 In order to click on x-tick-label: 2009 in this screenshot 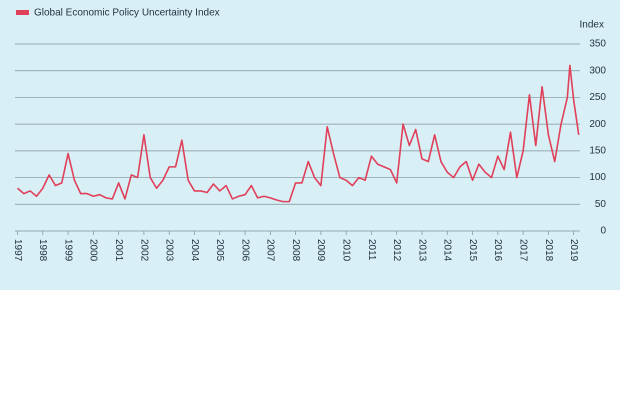, I will do `click(320, 250)`.